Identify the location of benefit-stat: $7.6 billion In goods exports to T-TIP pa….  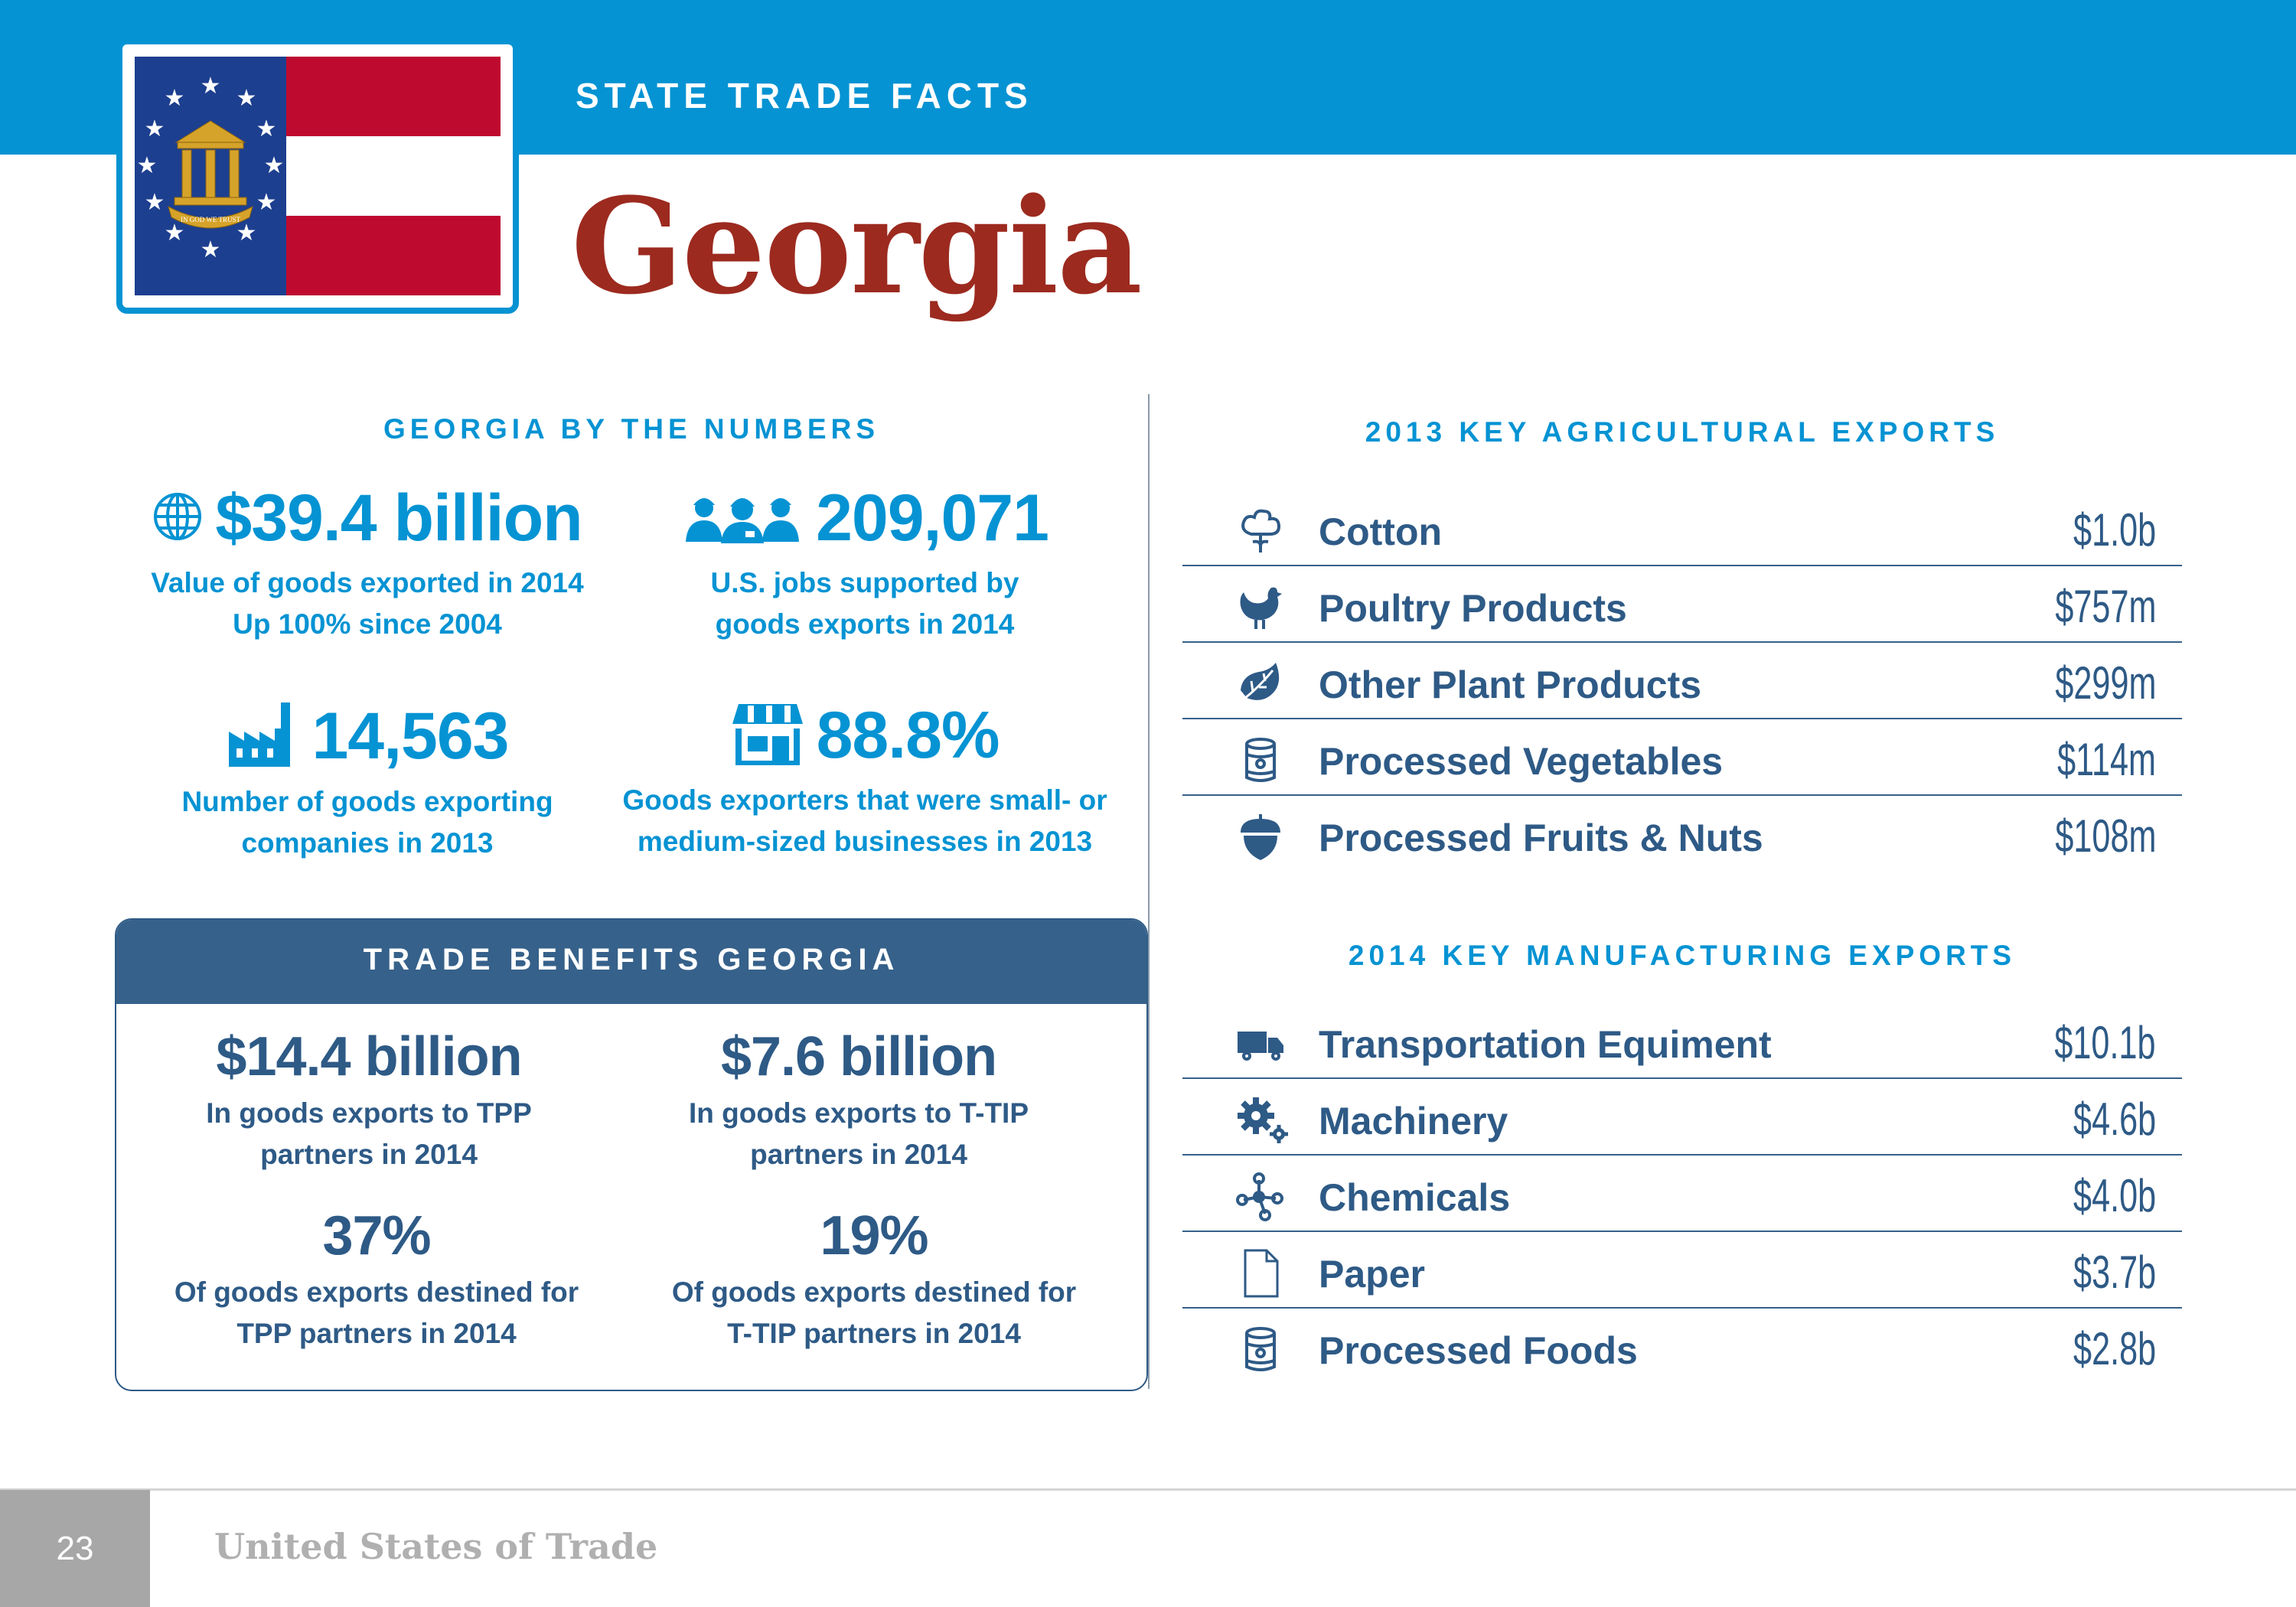
(858, 1100).